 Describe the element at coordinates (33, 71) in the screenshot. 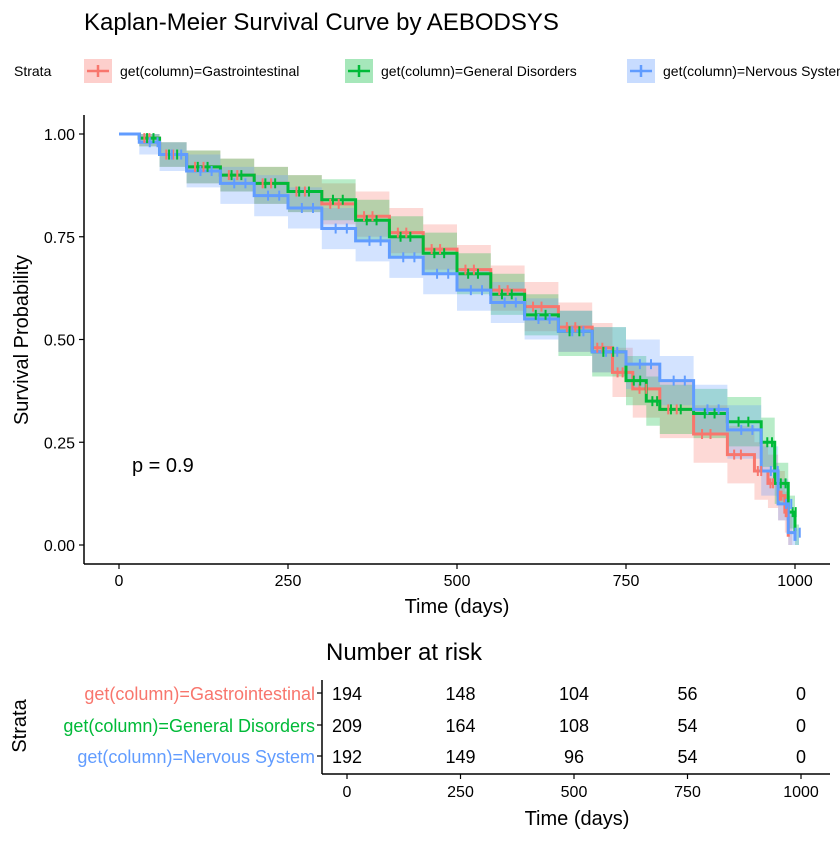

I see `legend-title: Strata` at that location.